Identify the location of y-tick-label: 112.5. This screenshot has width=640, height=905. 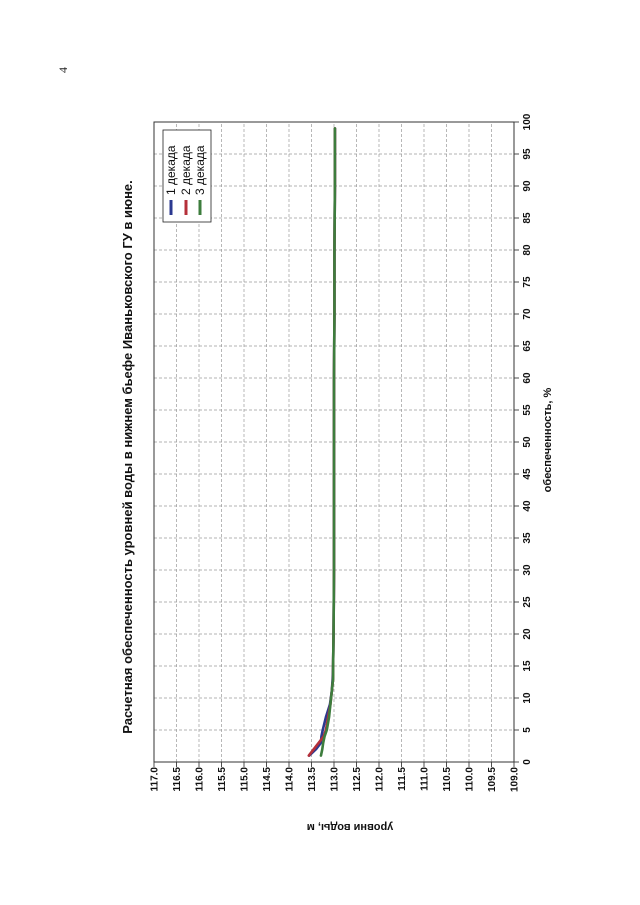
(357, 779).